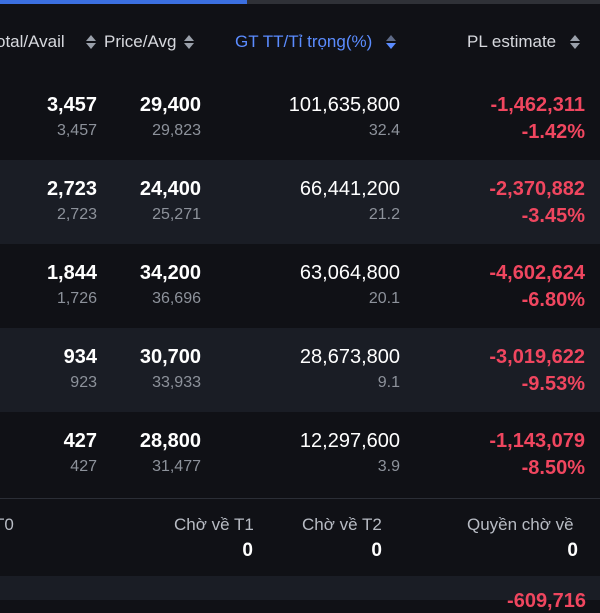  Describe the element at coordinates (176, 382) in the screenshot. I see `average-price: 33,933` at that location.